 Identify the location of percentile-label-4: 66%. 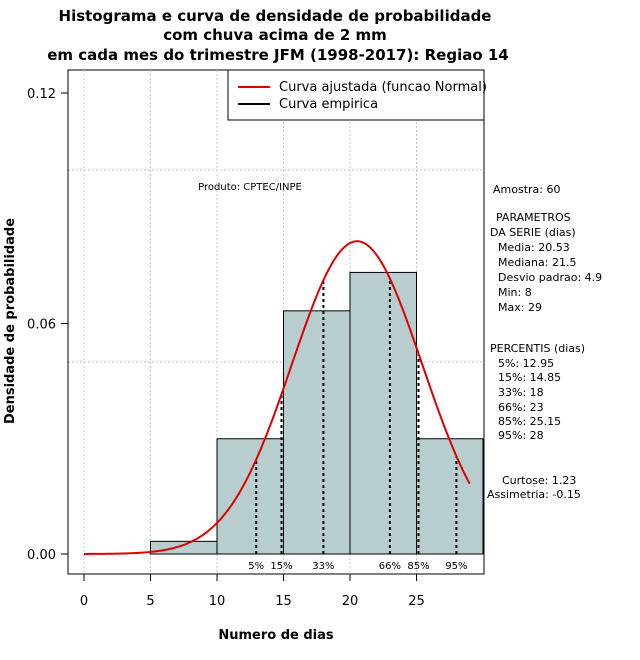
(390, 566).